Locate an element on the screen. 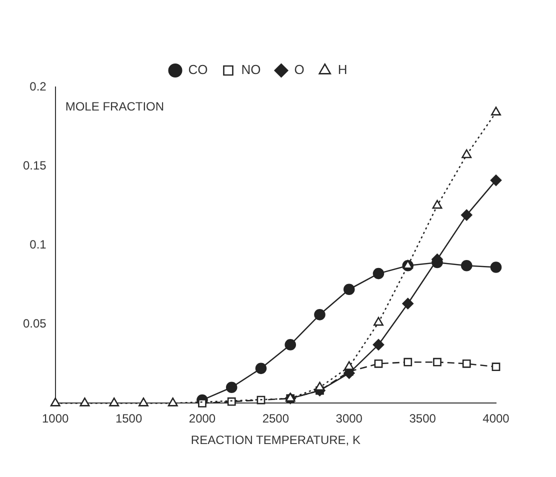 Image resolution: width=556 pixels, height=477 pixels. x-tick-label: 1000 is located at coordinates (56, 419).